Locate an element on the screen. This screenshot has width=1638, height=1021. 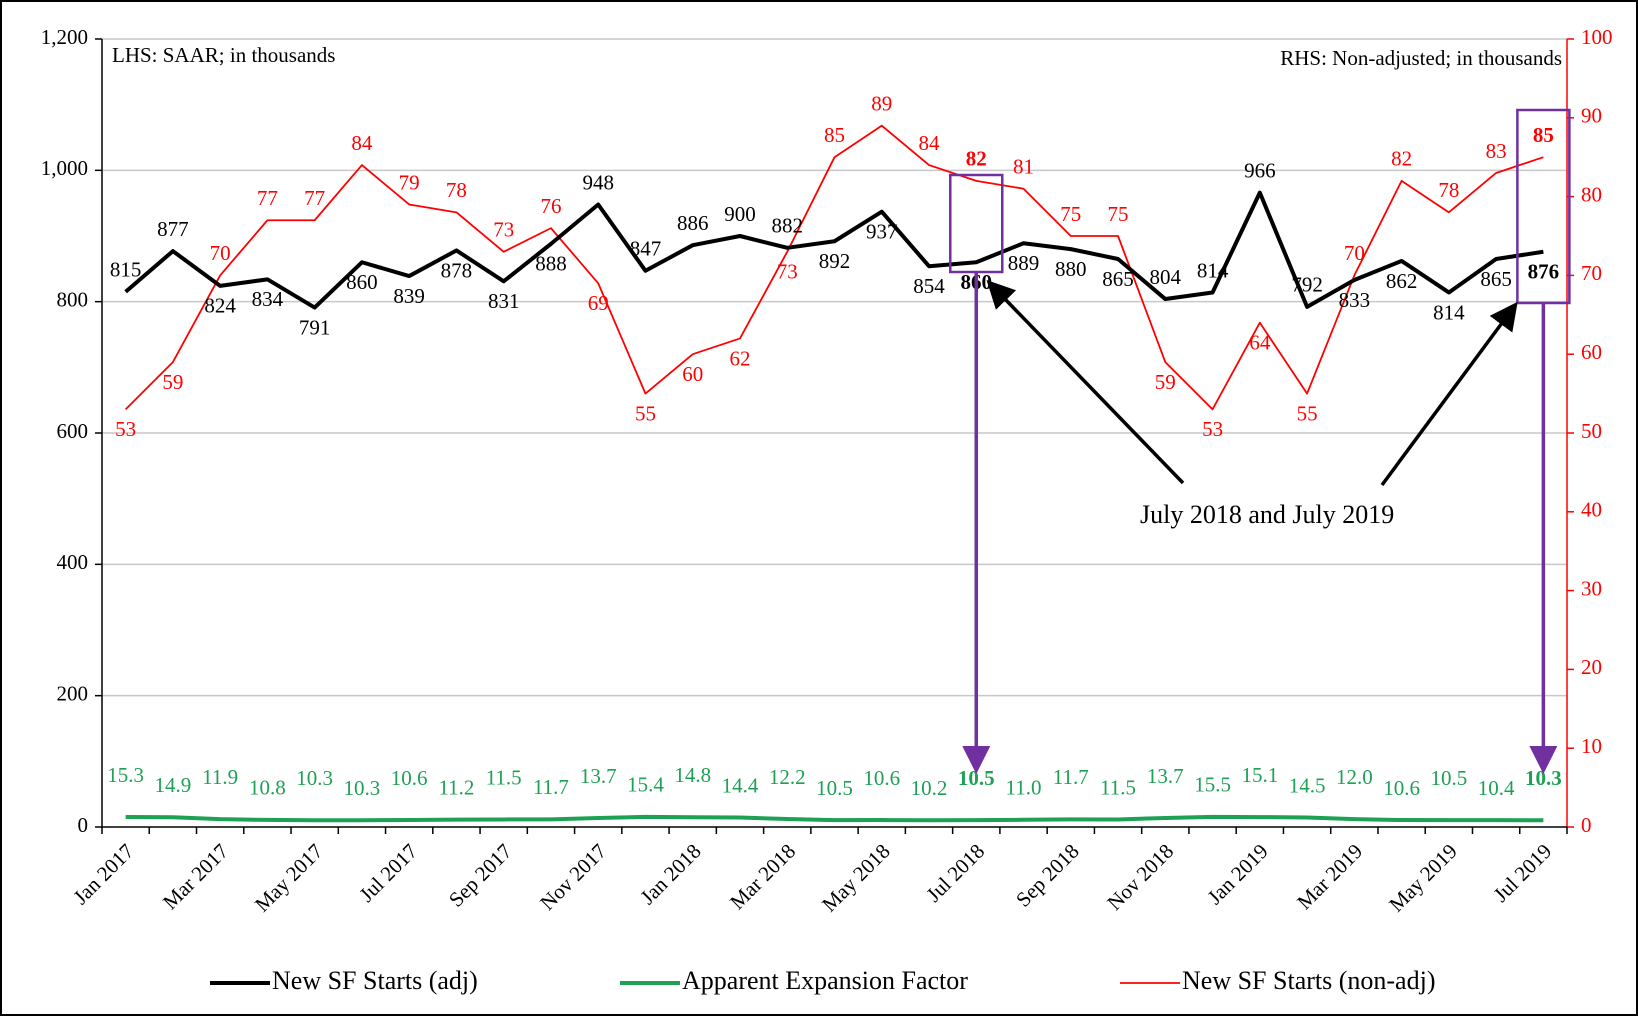
data-label: 55 is located at coordinates (645, 413).